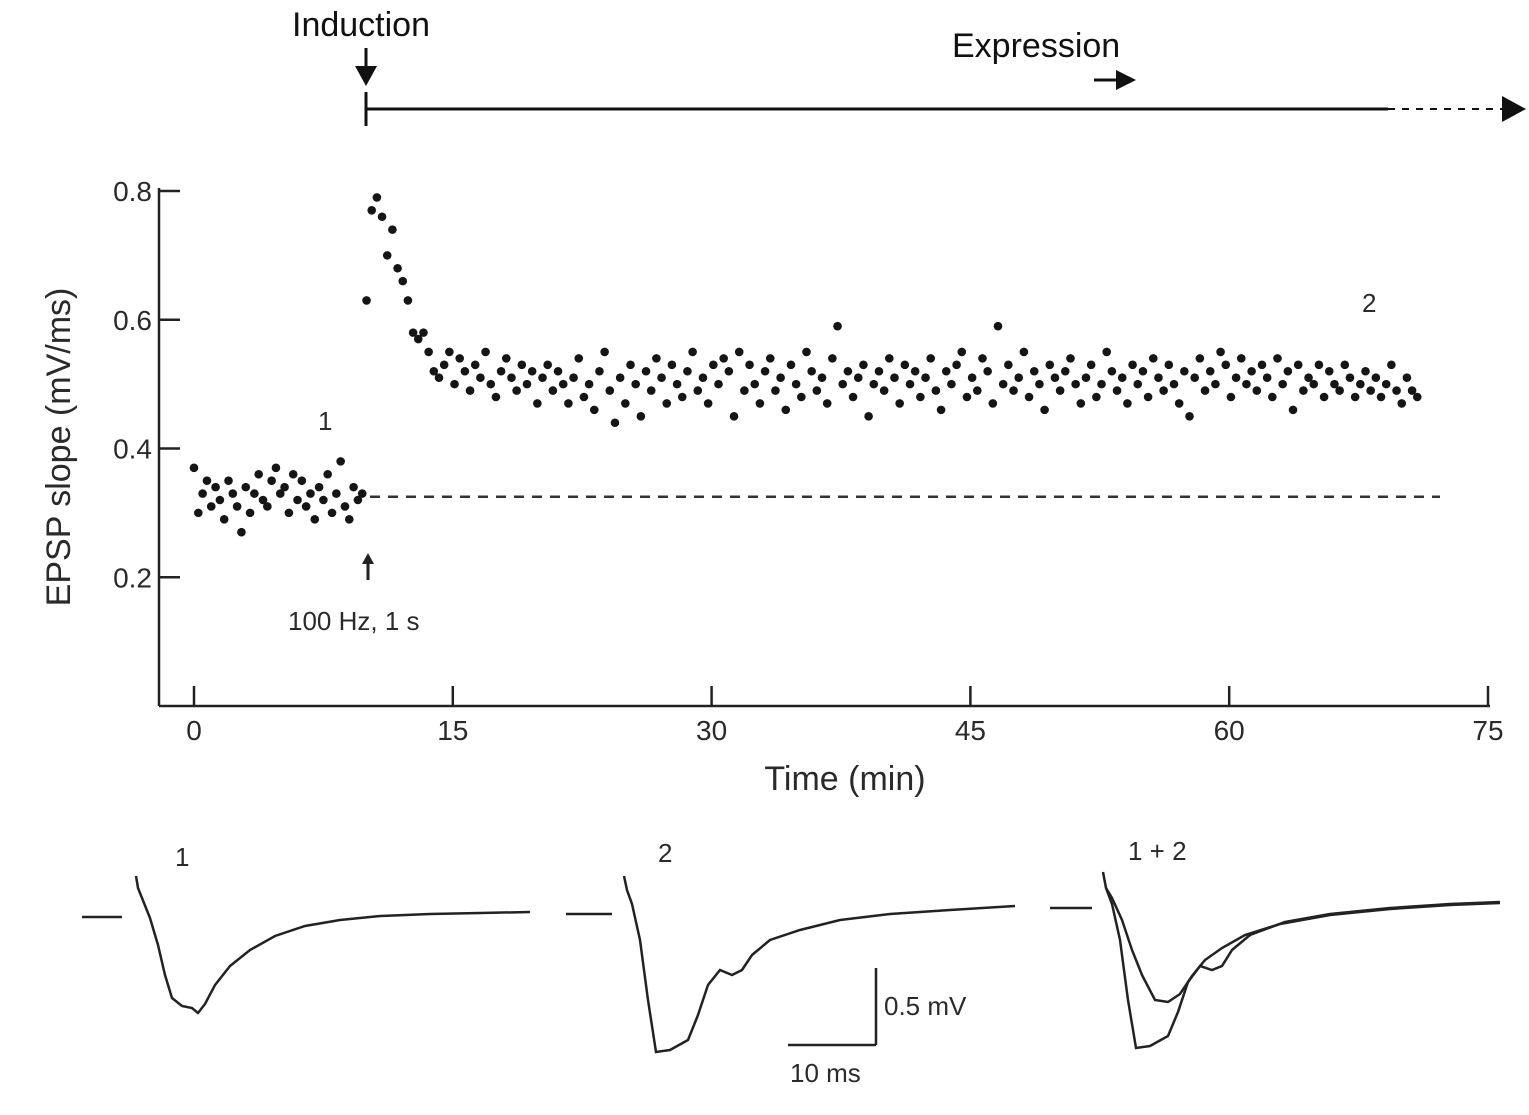 The width and height of the screenshot is (1529, 1115). What do you see at coordinates (844, 779) in the screenshot?
I see `x-axis-title: Time (min)` at bounding box center [844, 779].